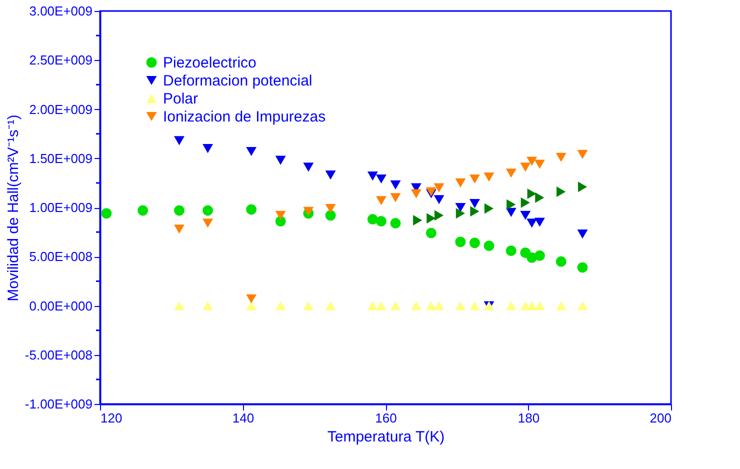 This screenshot has height=469, width=740. What do you see at coordinates (60, 207) in the screenshot?
I see `y-tick-label: 1.00E+009` at bounding box center [60, 207].